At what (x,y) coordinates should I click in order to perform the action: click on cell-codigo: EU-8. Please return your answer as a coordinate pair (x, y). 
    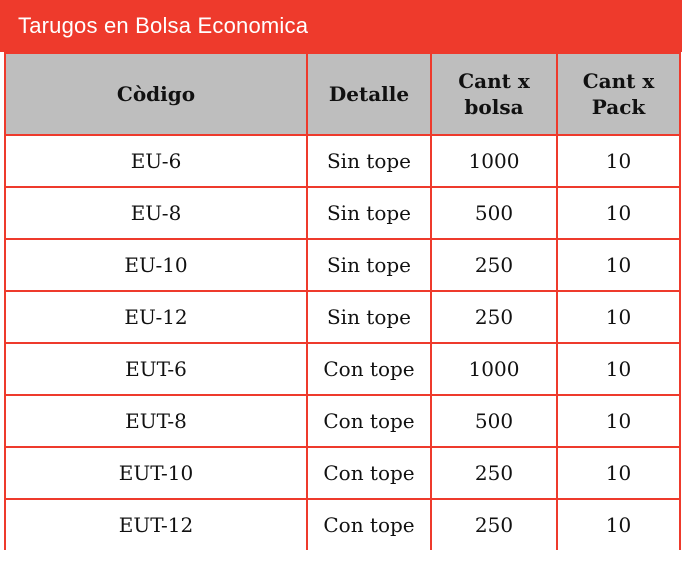
    Looking at the image, I should click on (156, 213).